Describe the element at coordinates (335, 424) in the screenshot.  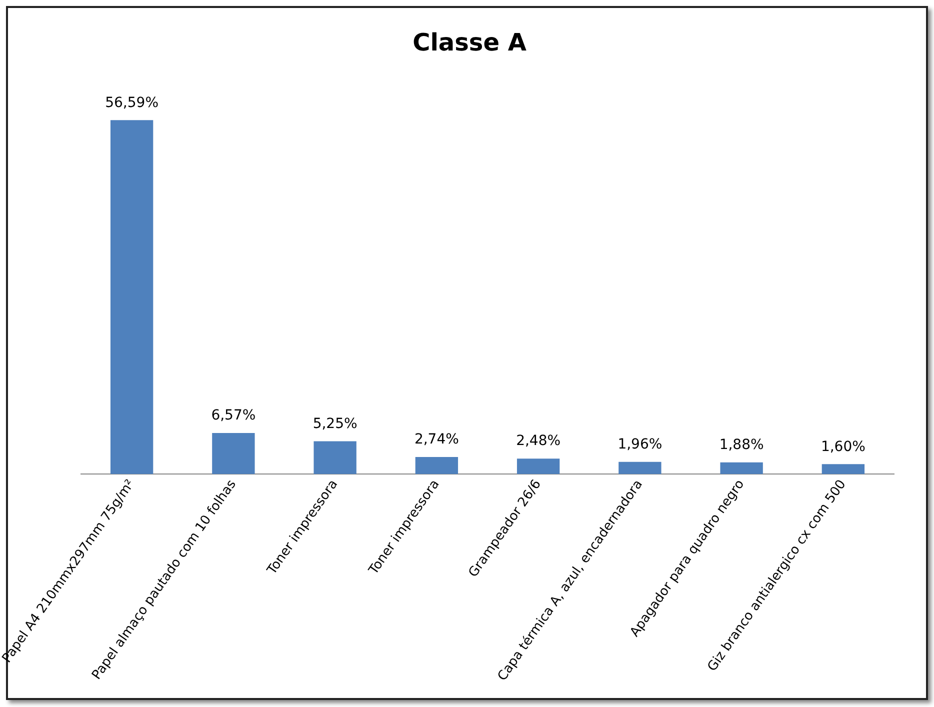
I see `data-label: 5,25%` at that location.